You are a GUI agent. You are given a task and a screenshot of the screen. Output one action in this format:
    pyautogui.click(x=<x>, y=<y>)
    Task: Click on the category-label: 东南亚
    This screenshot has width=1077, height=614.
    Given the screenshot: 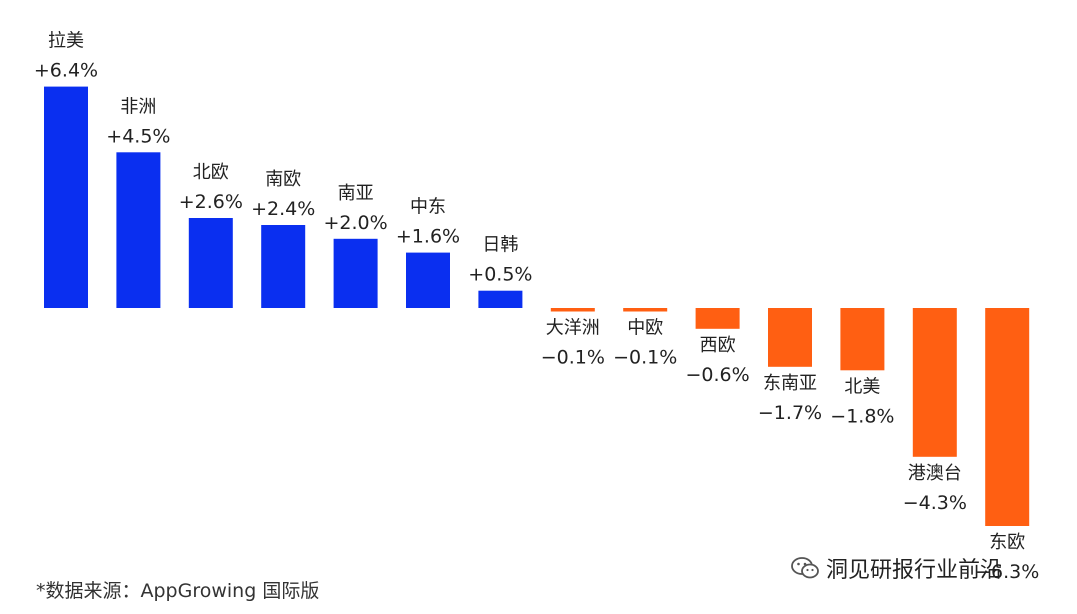 What is the action you would take?
    pyautogui.click(x=790, y=383)
    